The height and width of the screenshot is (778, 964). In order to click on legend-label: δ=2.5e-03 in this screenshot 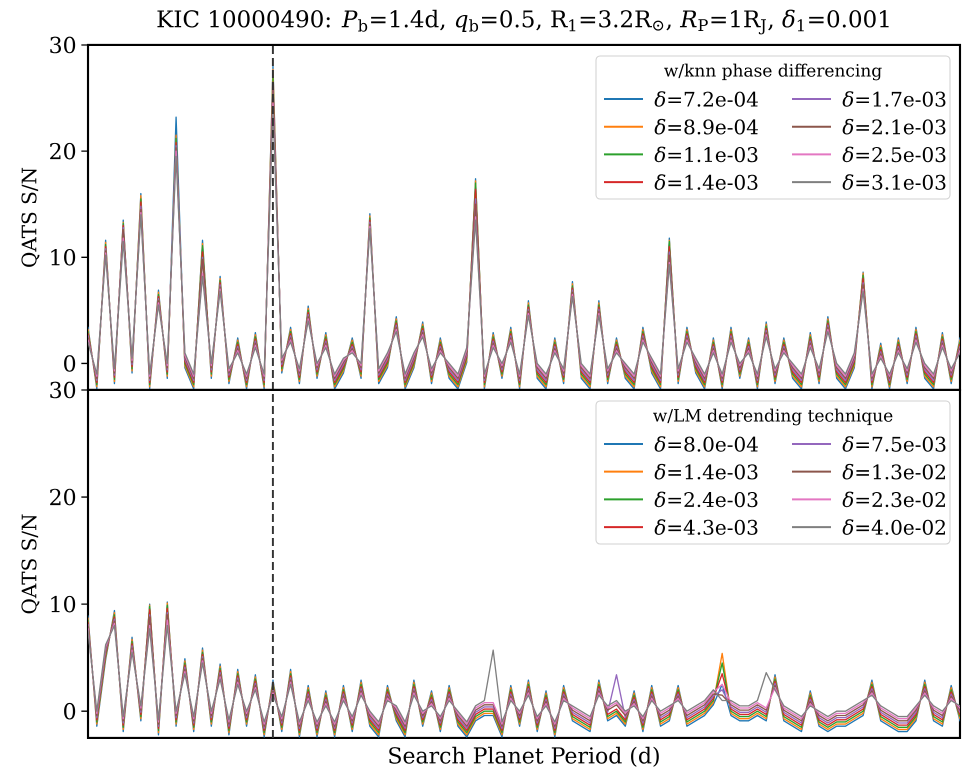, I will do `click(894, 154)`.